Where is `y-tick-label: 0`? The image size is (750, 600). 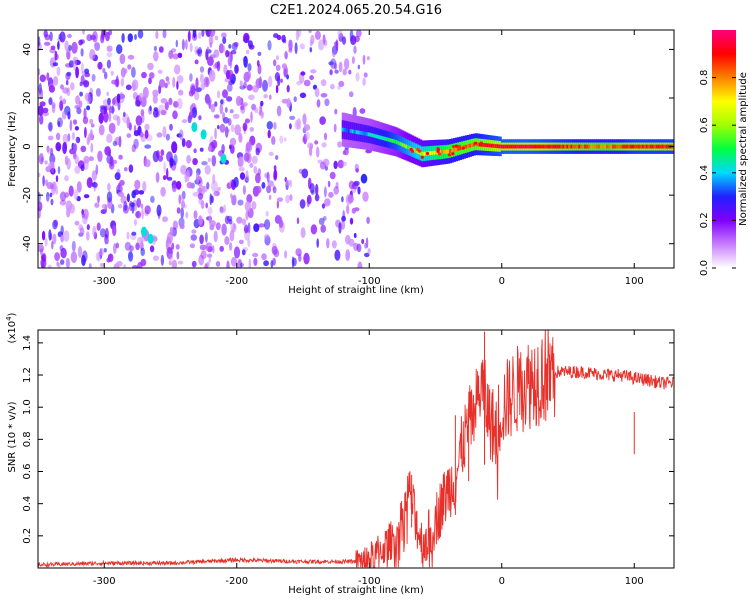
y-tick-label: 0 is located at coordinates (27, 146).